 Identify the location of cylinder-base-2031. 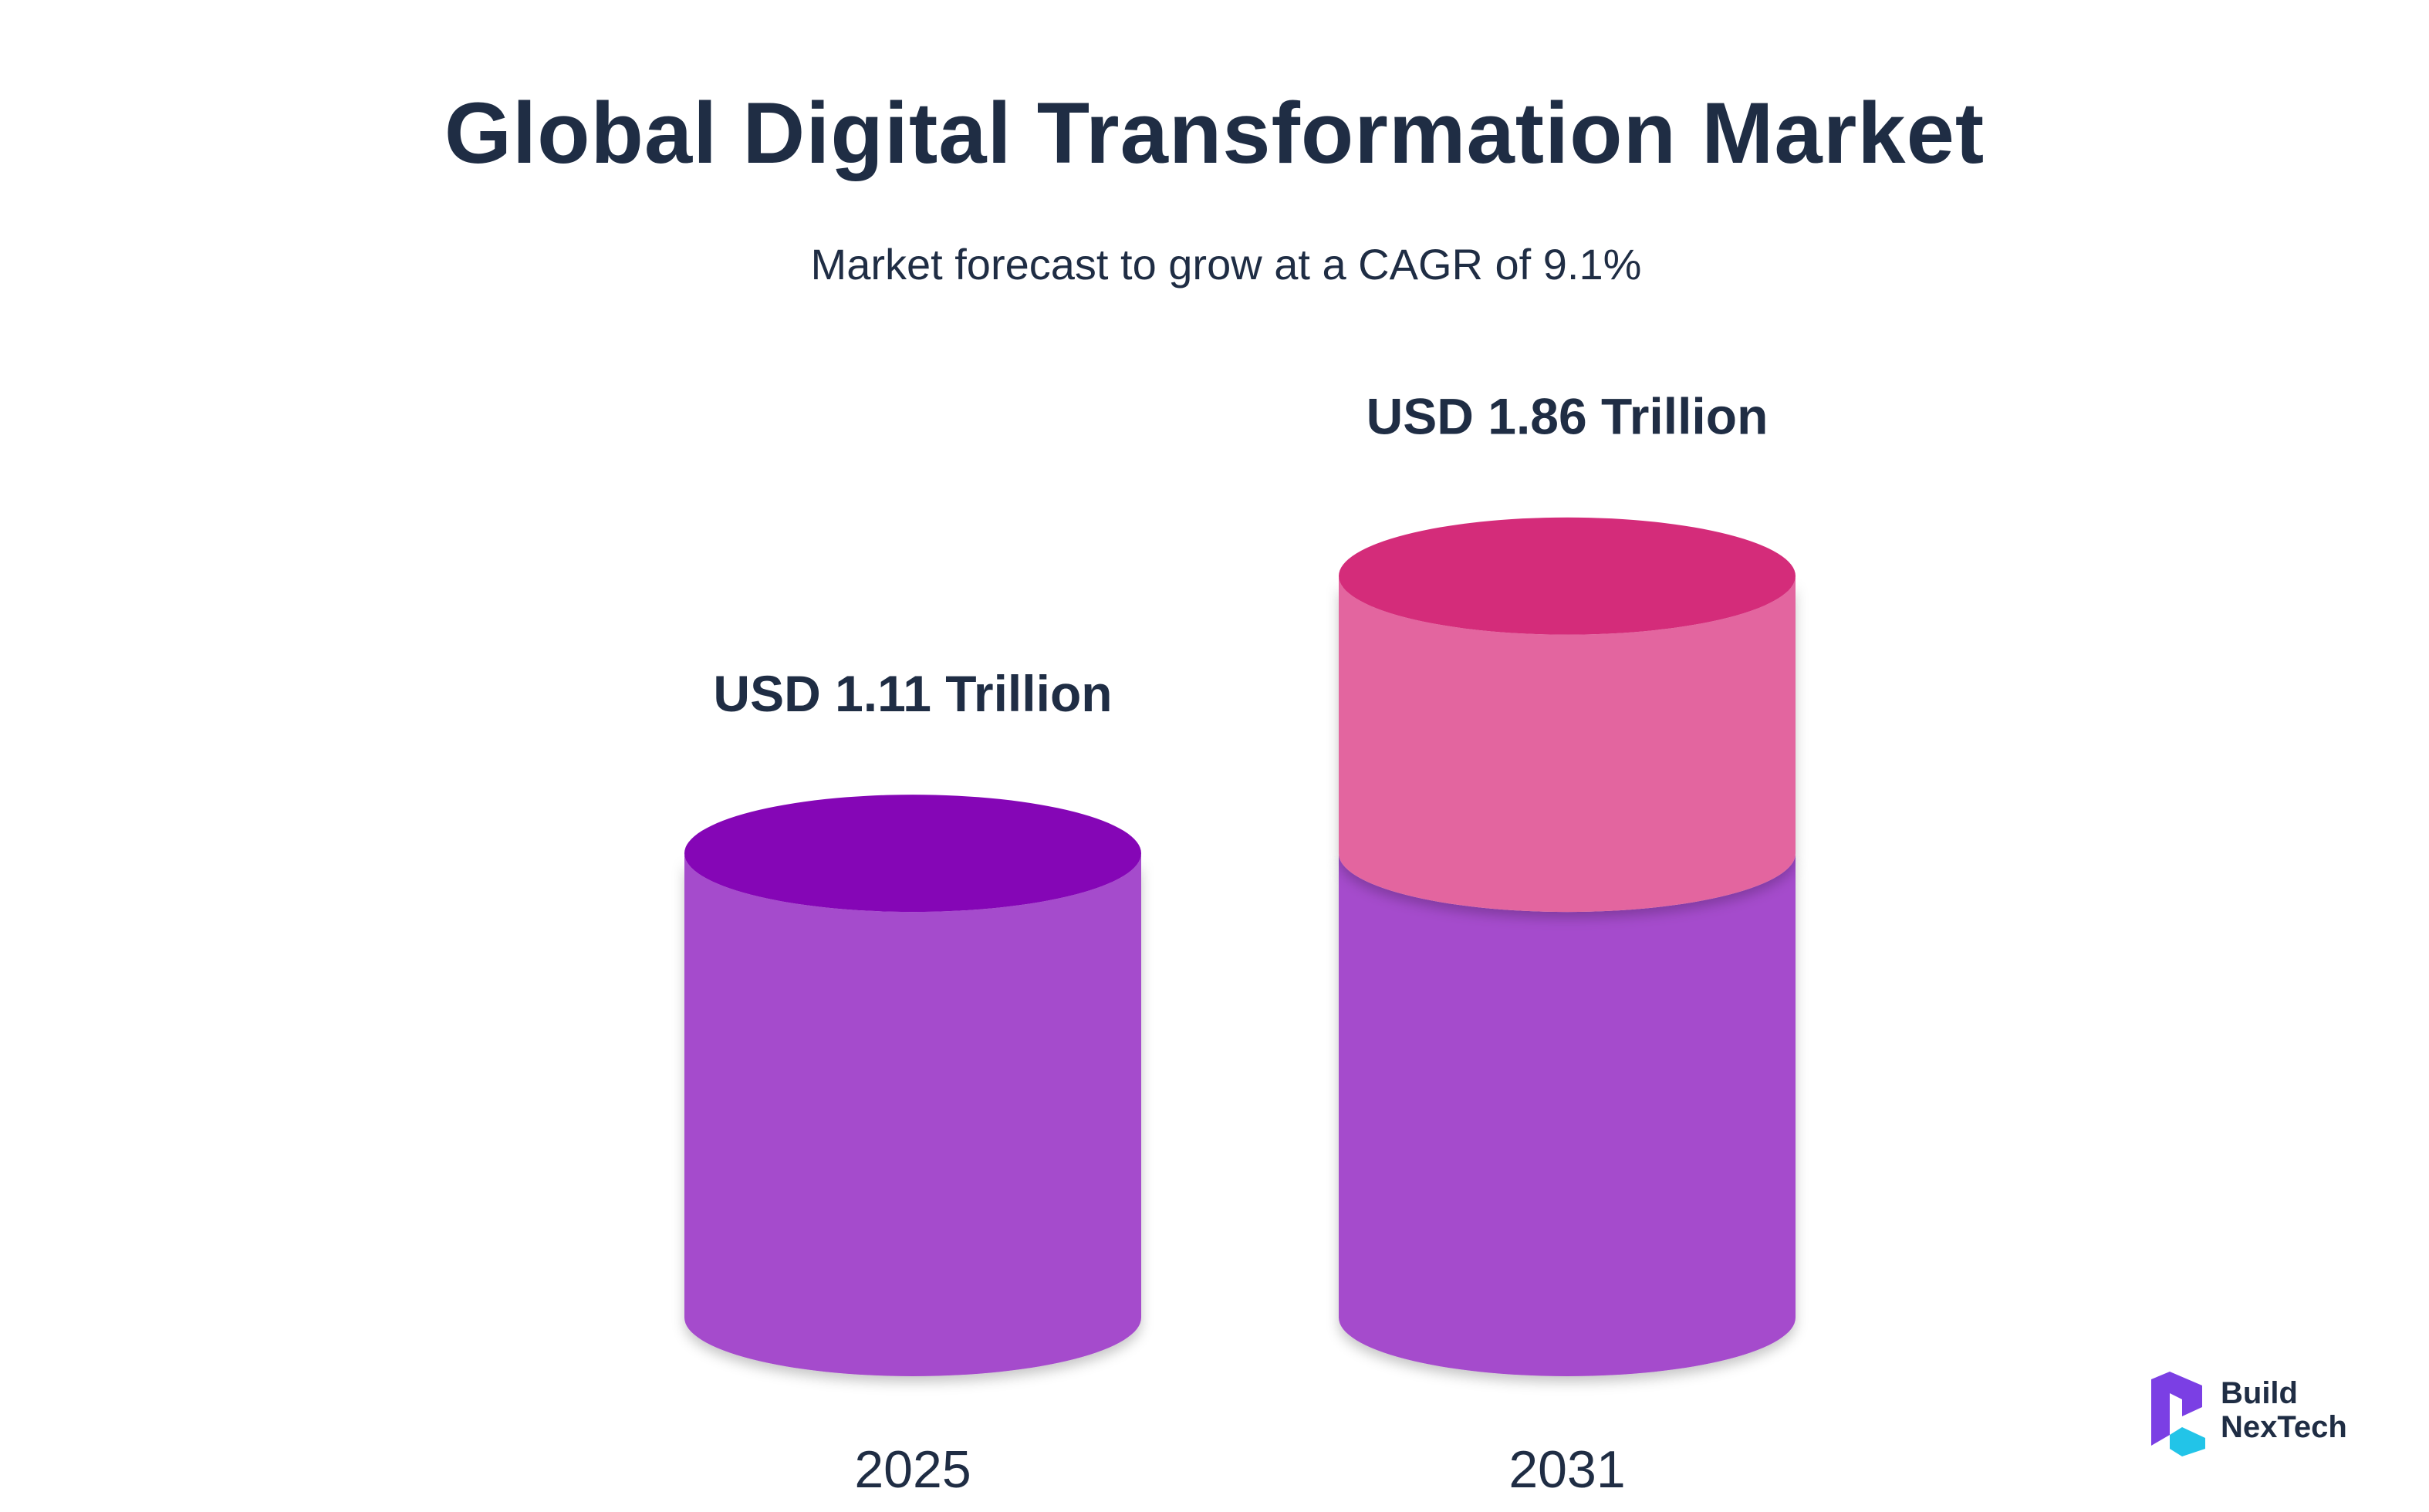
(1567, 1114).